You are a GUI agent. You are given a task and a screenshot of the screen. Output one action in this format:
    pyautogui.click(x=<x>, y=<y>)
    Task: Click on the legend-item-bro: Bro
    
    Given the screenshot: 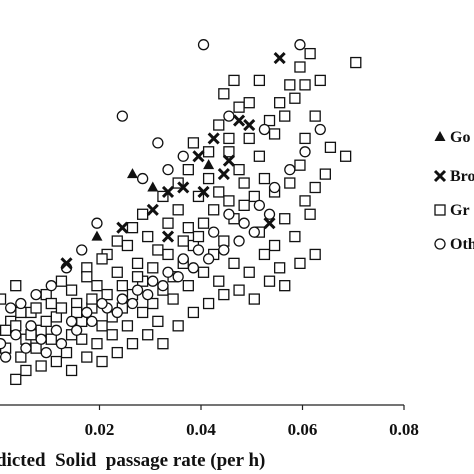 What is the action you would take?
    pyautogui.click(x=453, y=176)
    